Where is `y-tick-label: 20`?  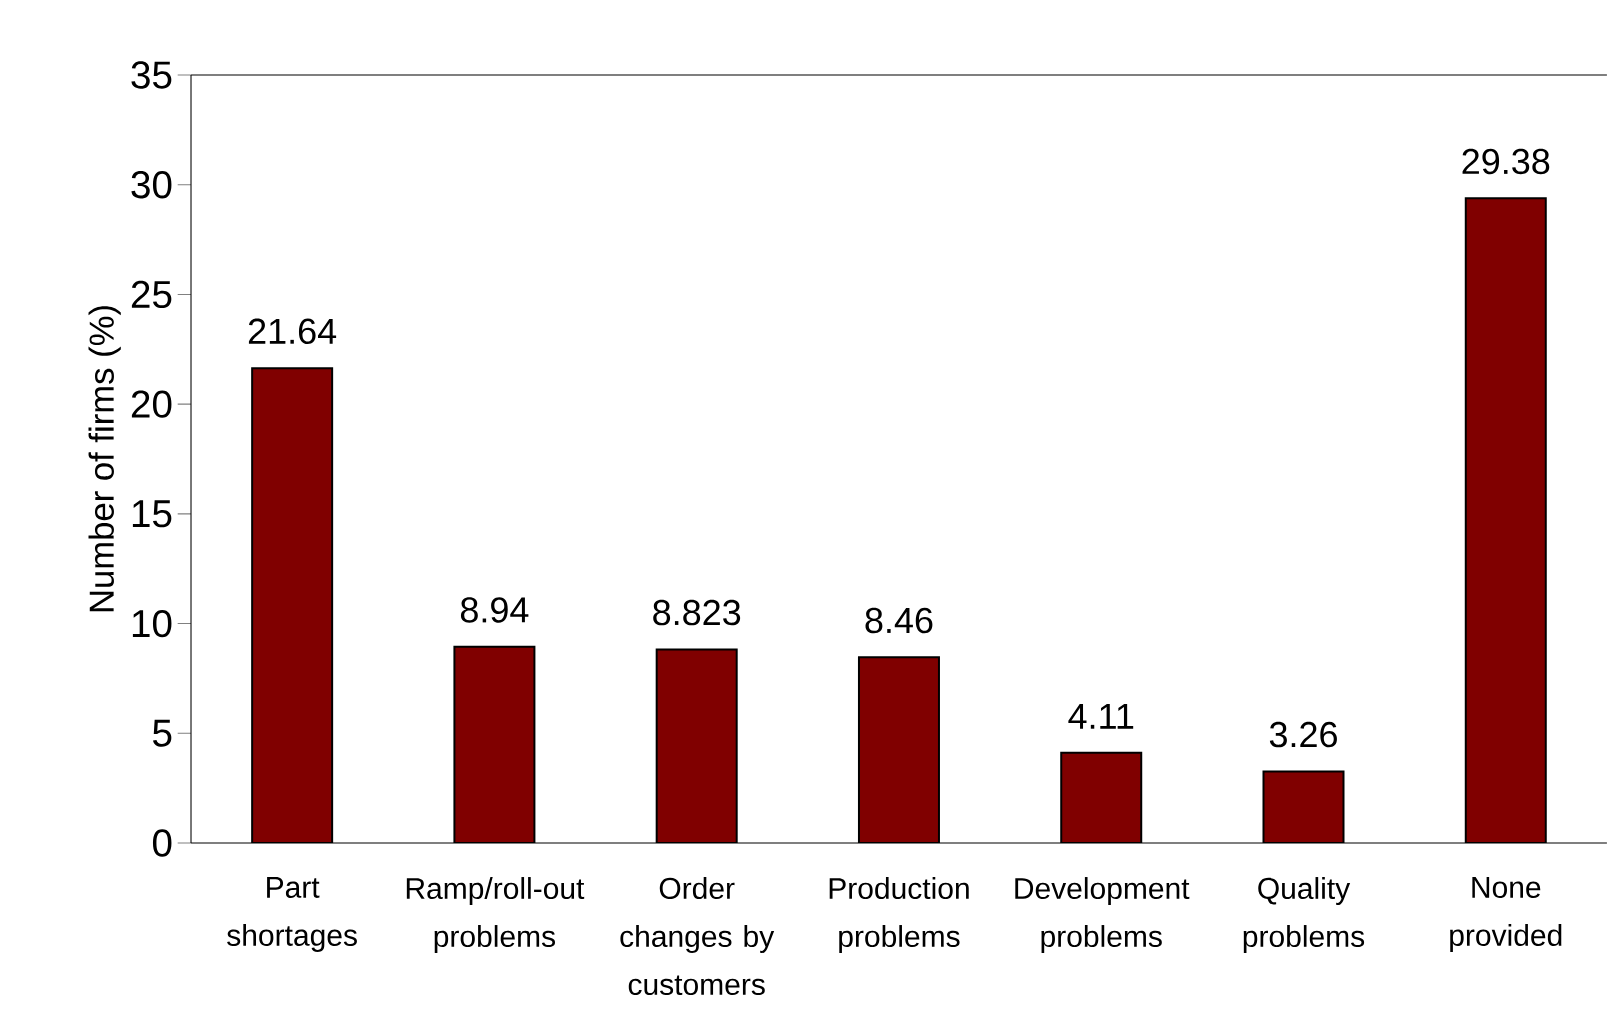 y-tick-label: 20 is located at coordinates (151, 404).